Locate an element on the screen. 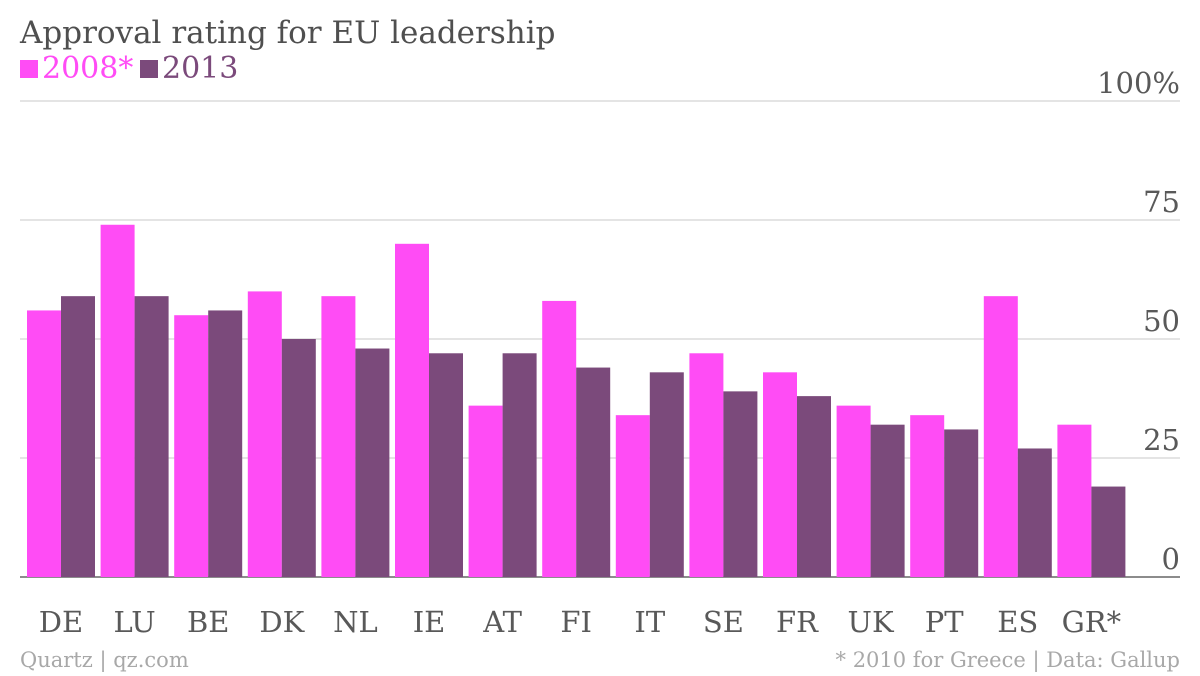  y-tick-label-0: 0 is located at coordinates (1171, 559).